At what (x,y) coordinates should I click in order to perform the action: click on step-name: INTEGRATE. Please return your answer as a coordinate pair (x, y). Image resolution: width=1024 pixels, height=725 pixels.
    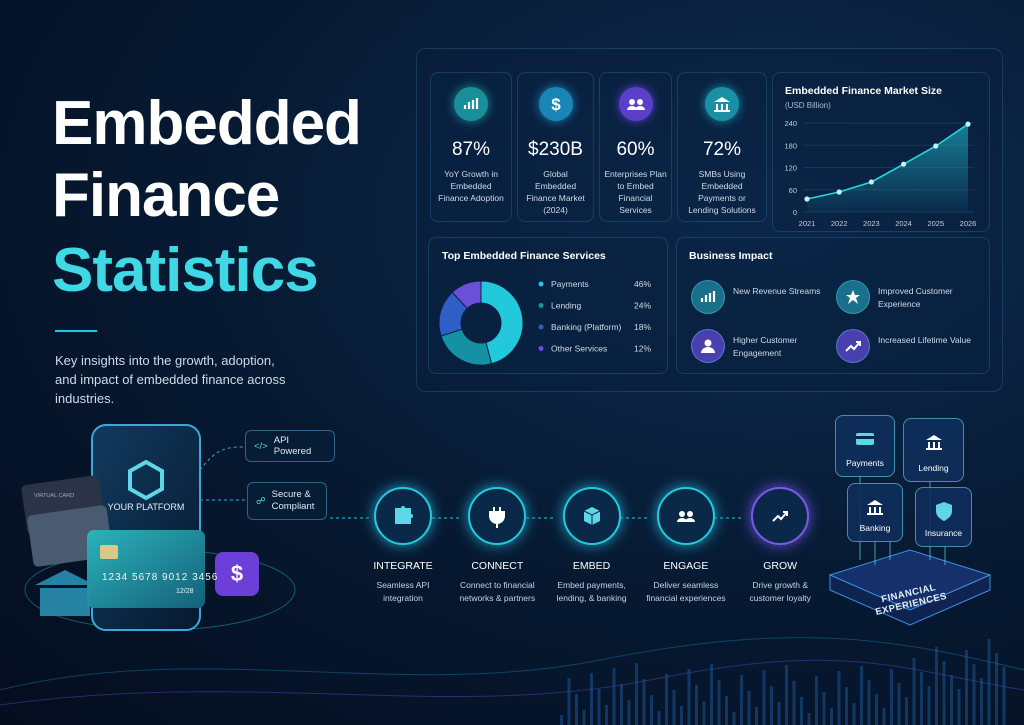
    Looking at the image, I should click on (403, 566).